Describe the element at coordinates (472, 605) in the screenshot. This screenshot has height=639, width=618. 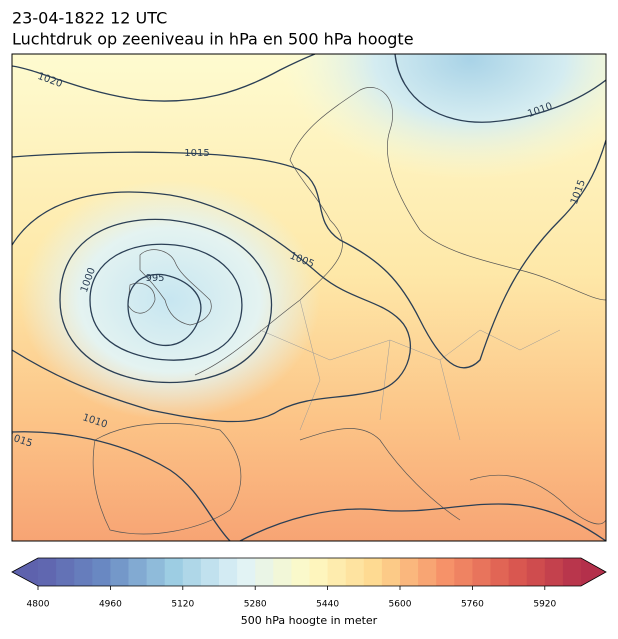
I see `colorbar-tick-label: 5760` at that location.